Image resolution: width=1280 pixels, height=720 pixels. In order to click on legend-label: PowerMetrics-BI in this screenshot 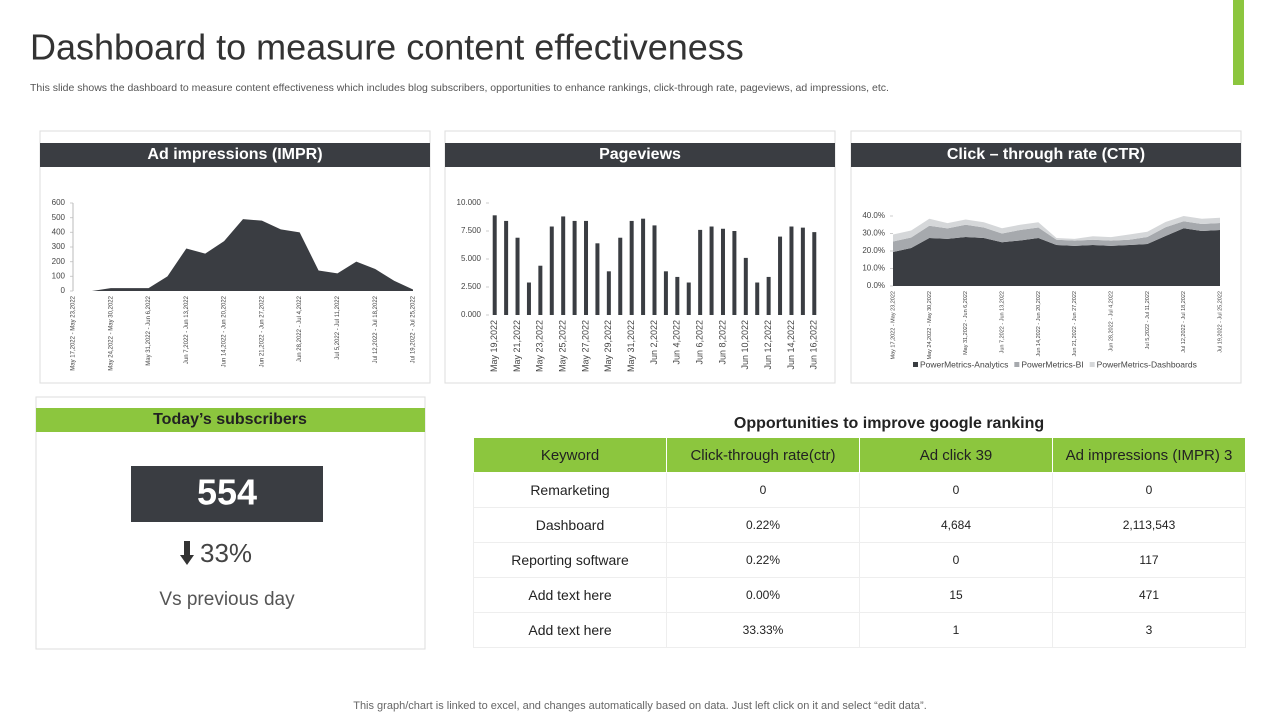, I will do `click(1052, 364)`.